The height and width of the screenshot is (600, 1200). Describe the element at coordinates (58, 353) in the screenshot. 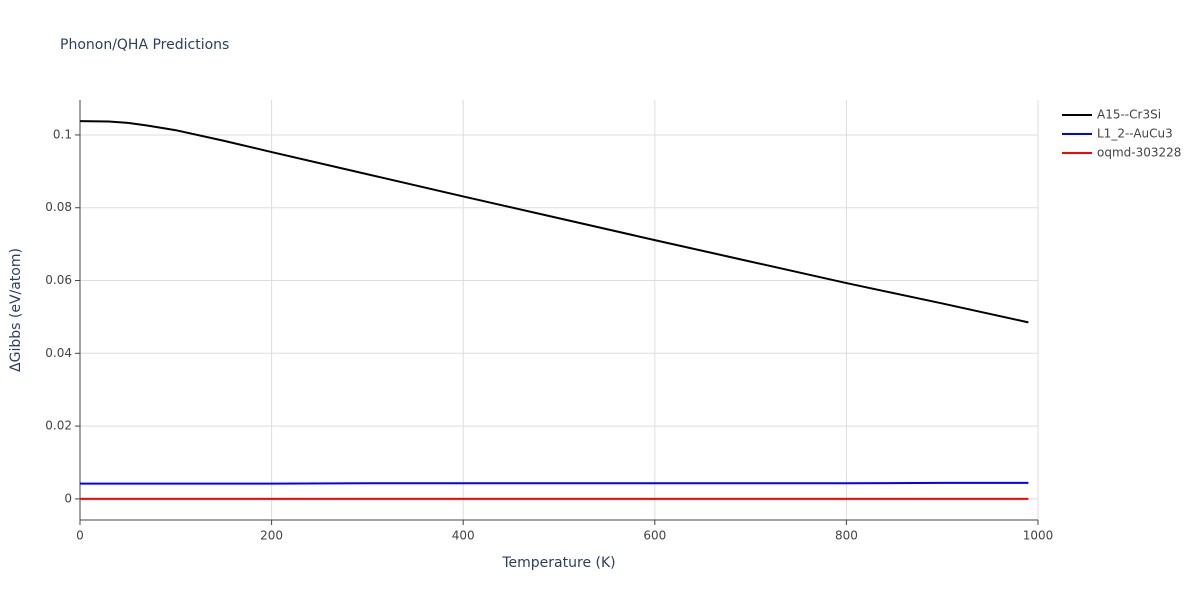

I see `y-tick-label: 0.04` at that location.